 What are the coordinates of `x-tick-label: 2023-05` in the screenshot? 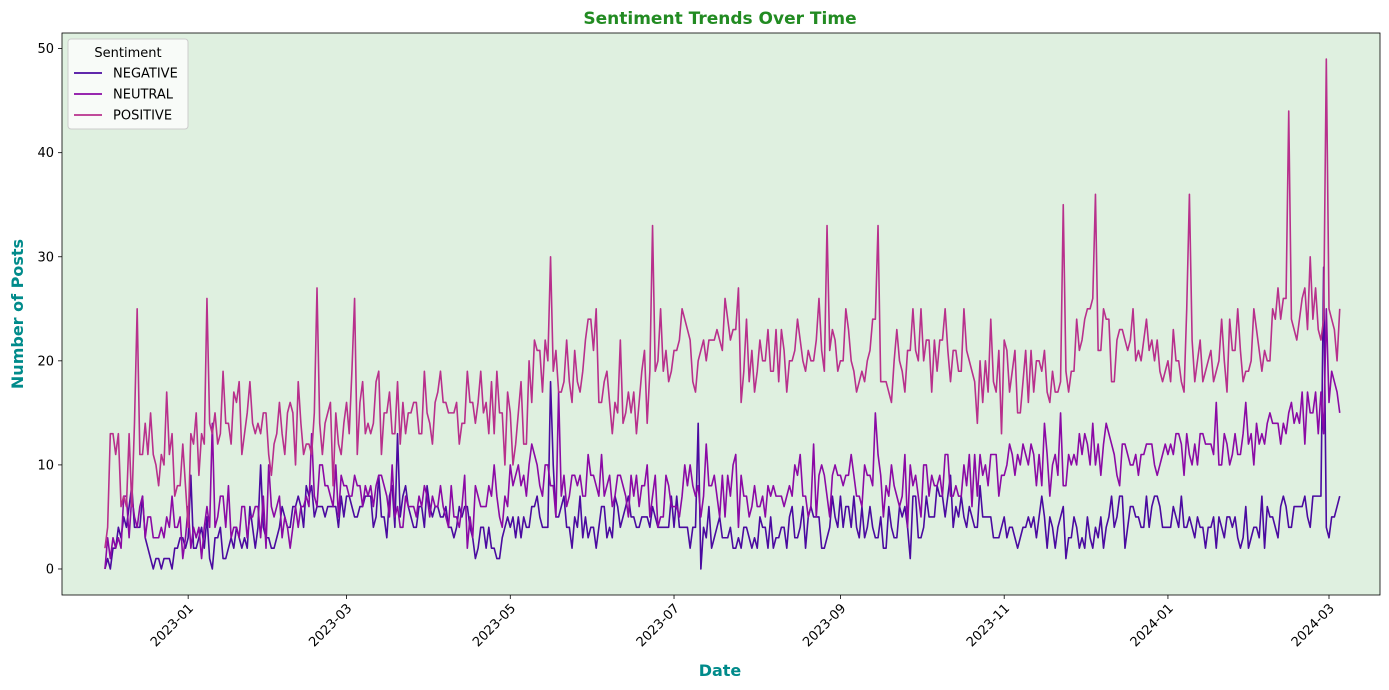 It's located at (494, 625).